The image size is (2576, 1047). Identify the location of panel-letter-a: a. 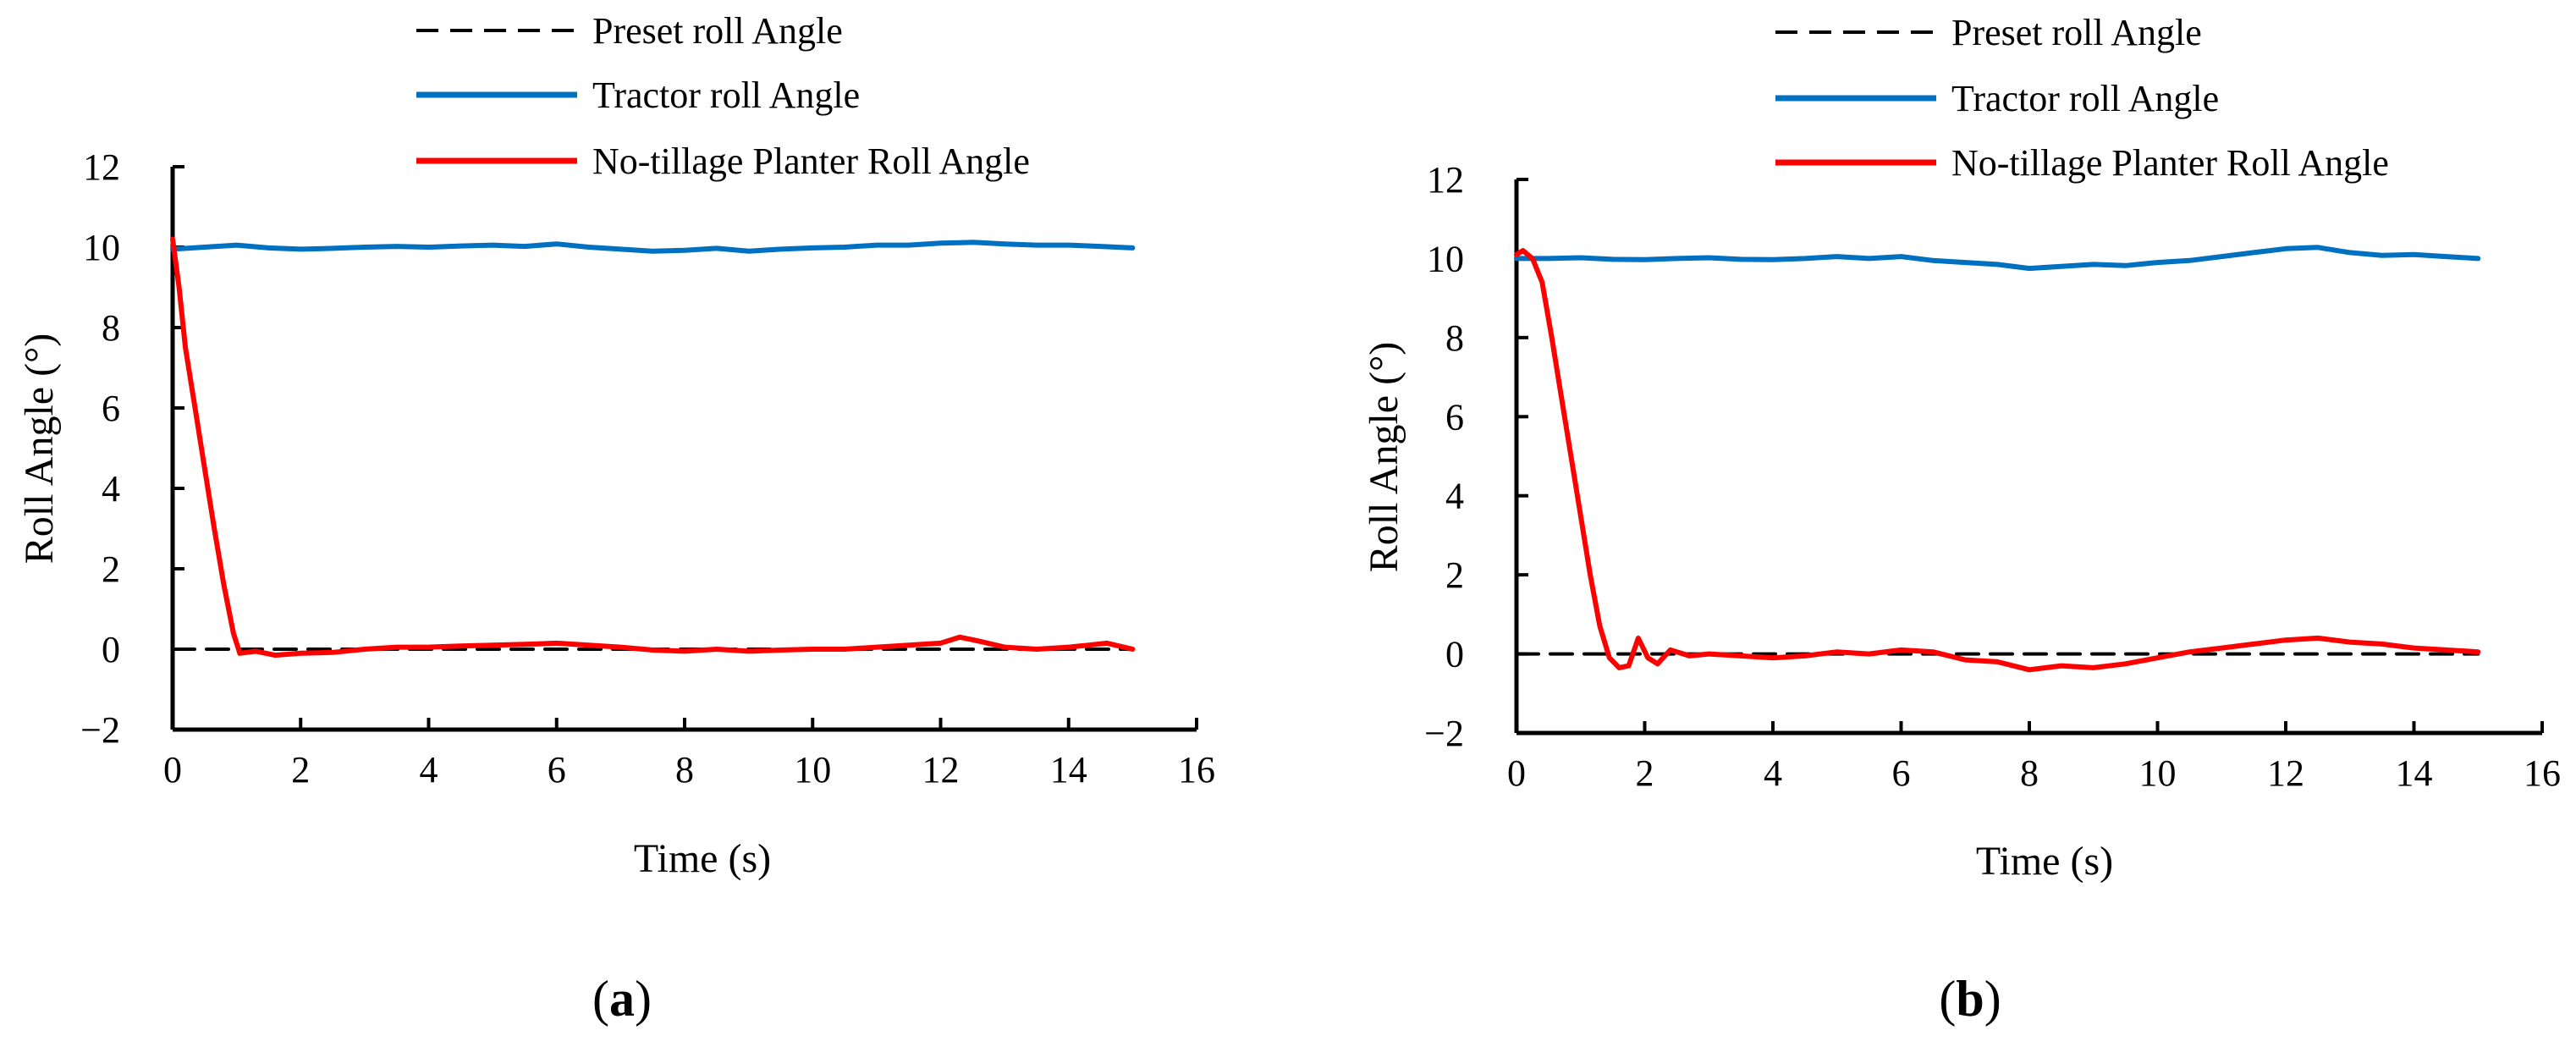
(622, 999).